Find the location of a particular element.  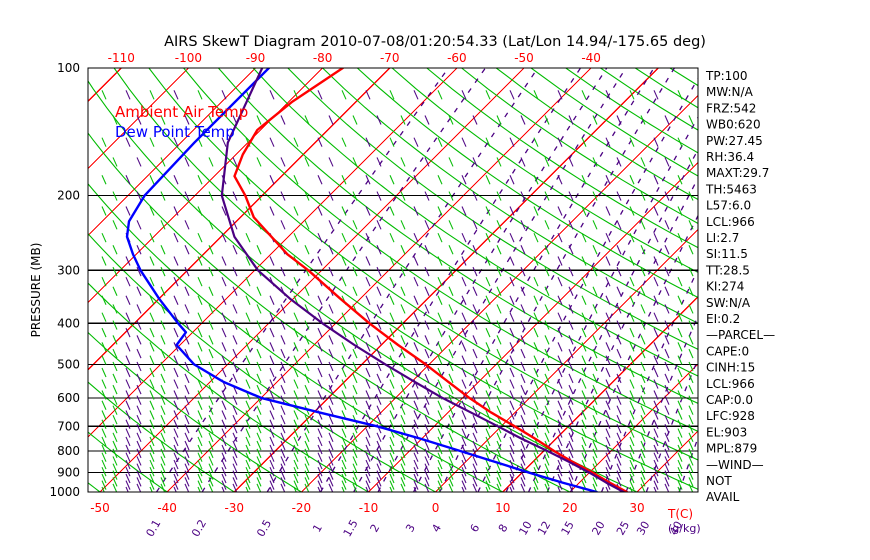

pressure-tick-400: 400 is located at coordinates (68, 323).